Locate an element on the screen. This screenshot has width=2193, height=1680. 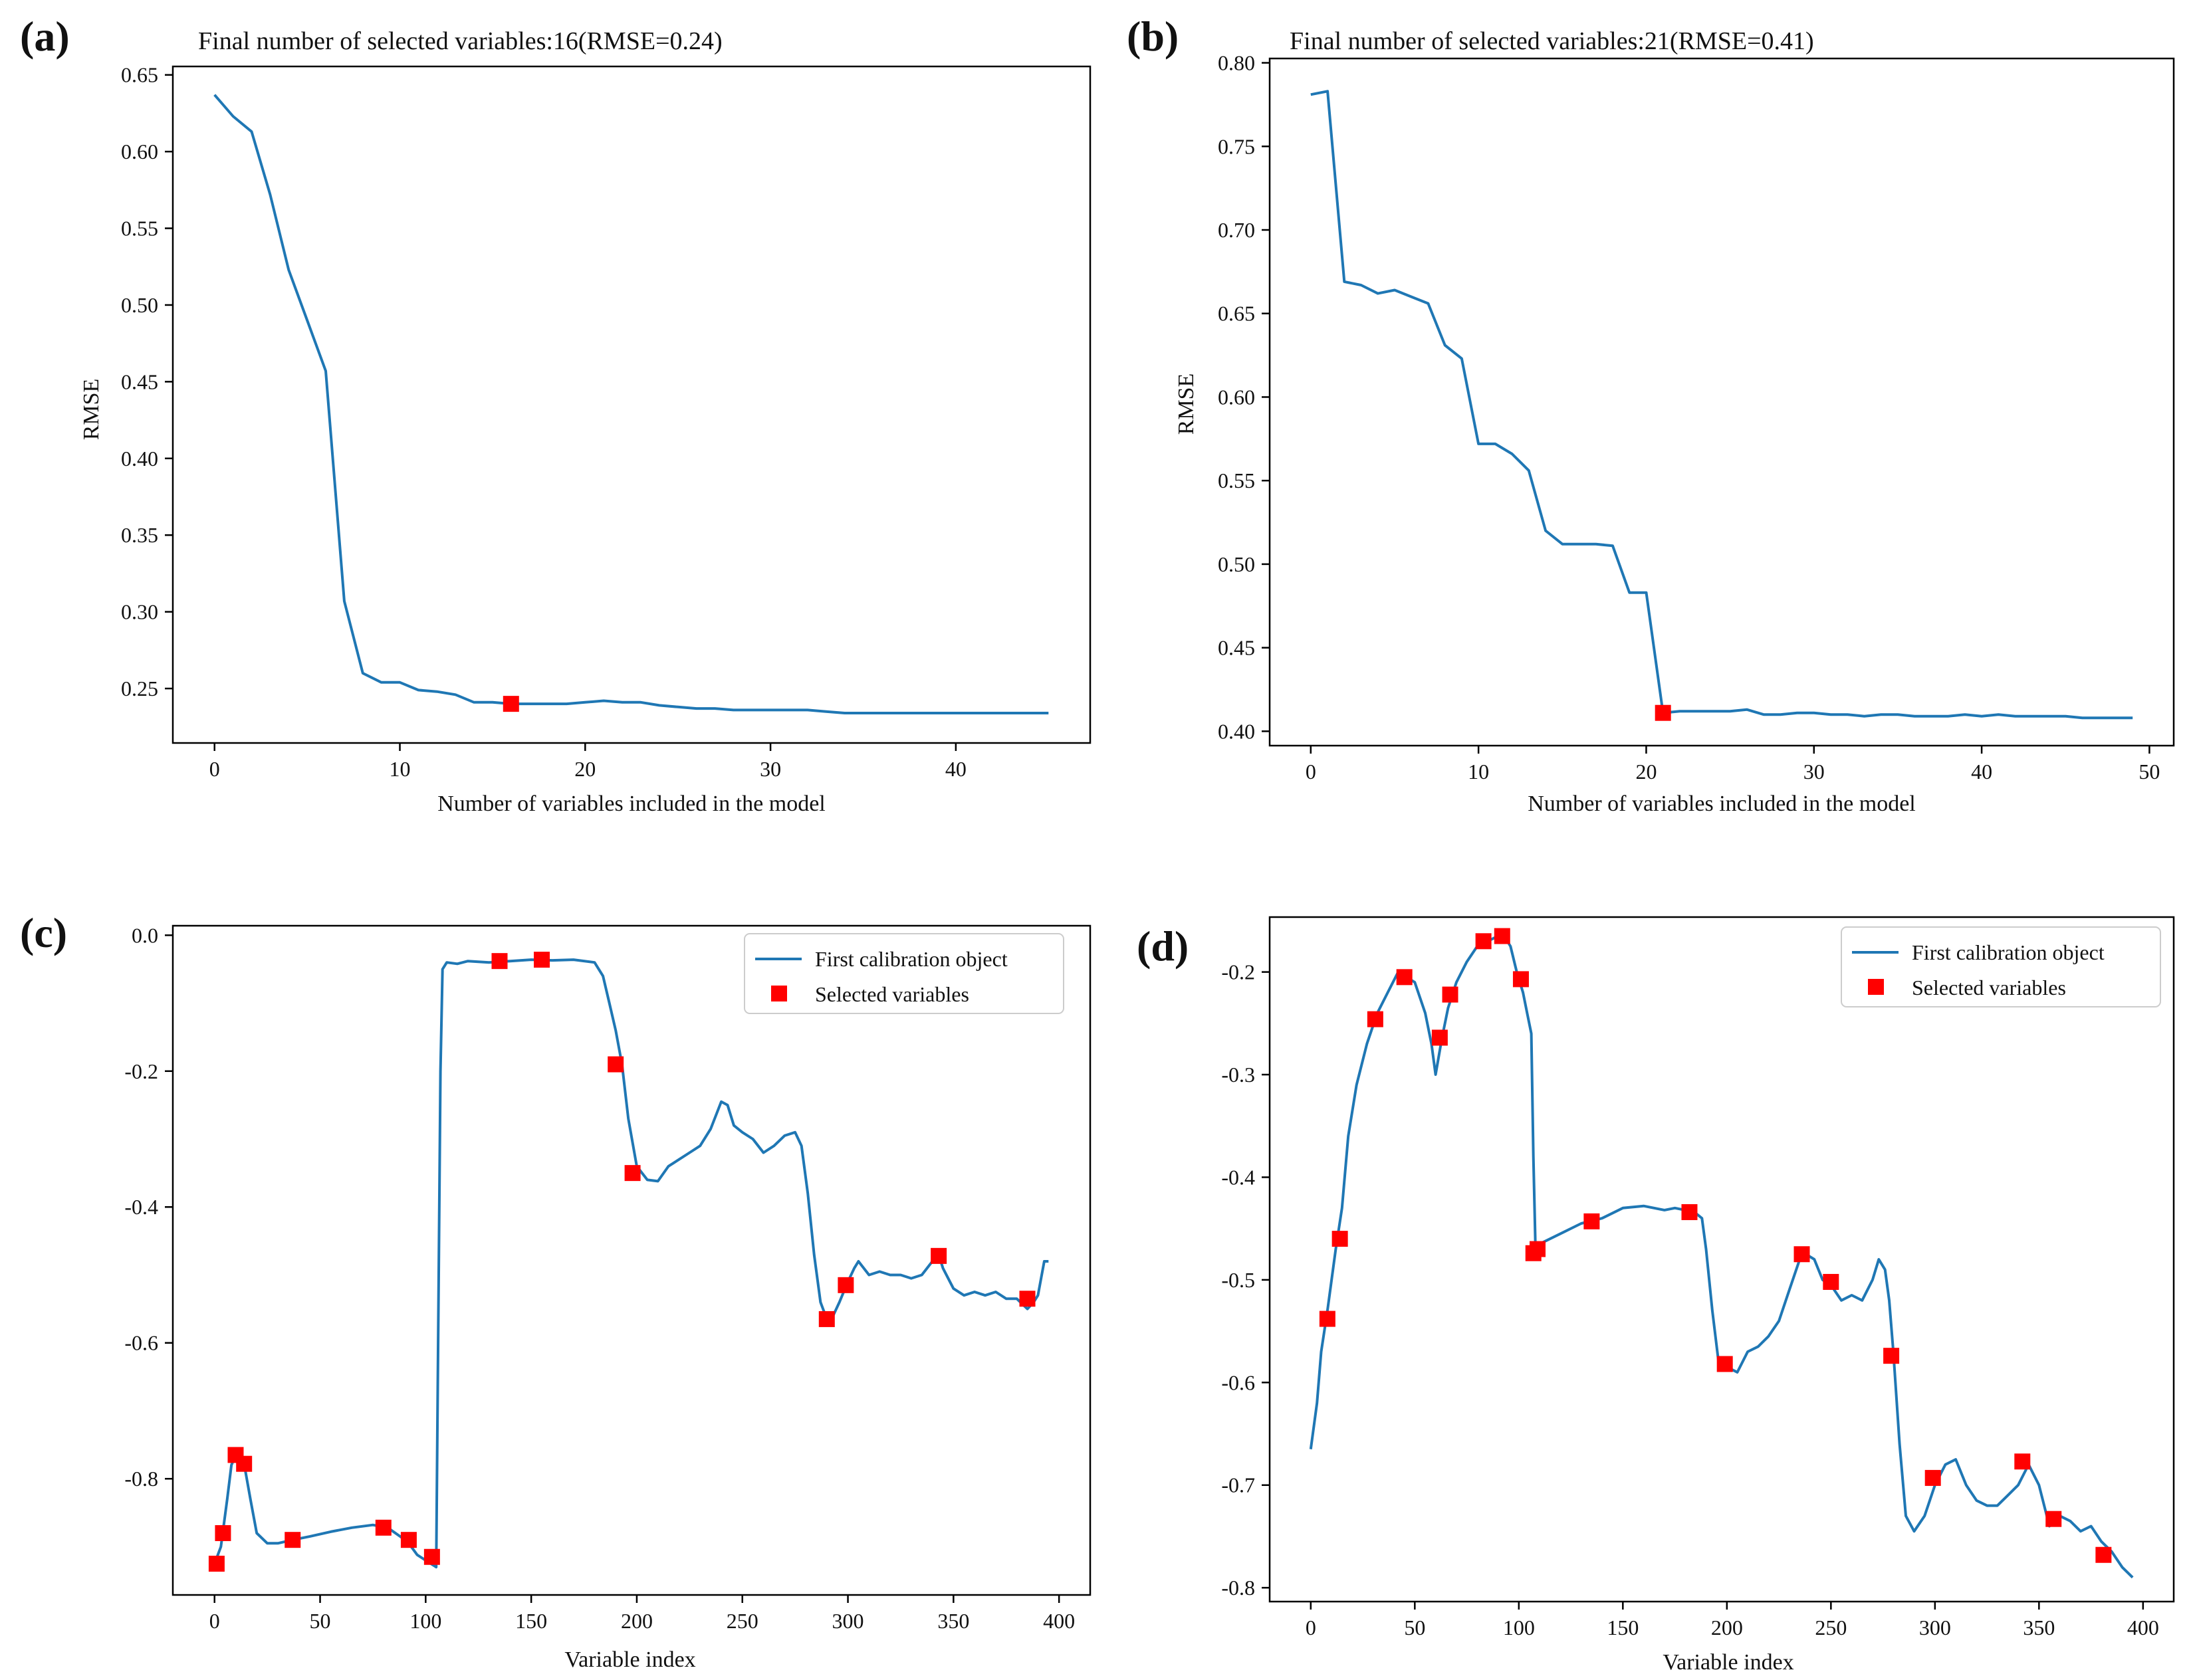
y-tick-label: -0.3 is located at coordinates (1238, 1075).